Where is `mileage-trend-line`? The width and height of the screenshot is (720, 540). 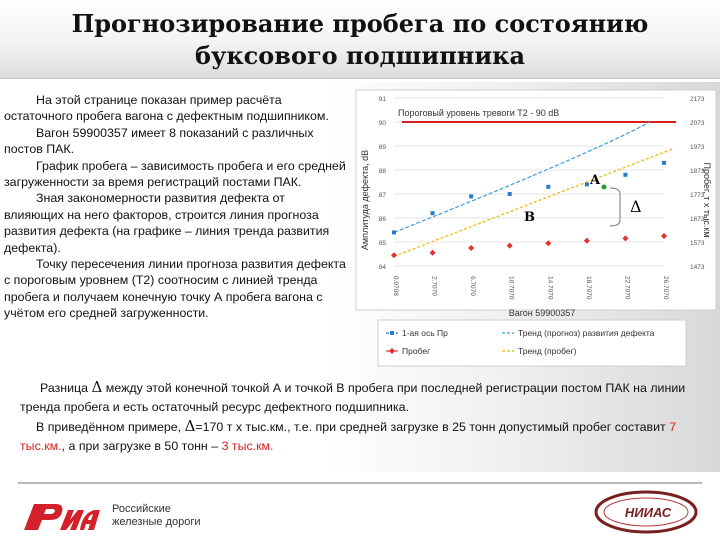
mileage-trend-line is located at coordinates (534, 202).